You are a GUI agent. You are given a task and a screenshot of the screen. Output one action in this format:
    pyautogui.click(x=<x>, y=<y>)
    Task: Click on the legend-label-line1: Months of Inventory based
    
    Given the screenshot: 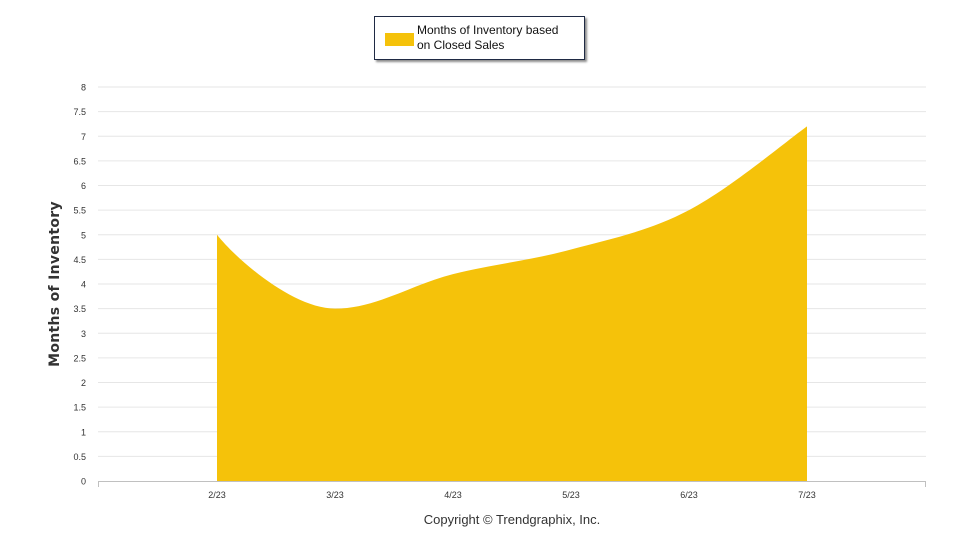 What is the action you would take?
    pyautogui.click(x=488, y=30)
    